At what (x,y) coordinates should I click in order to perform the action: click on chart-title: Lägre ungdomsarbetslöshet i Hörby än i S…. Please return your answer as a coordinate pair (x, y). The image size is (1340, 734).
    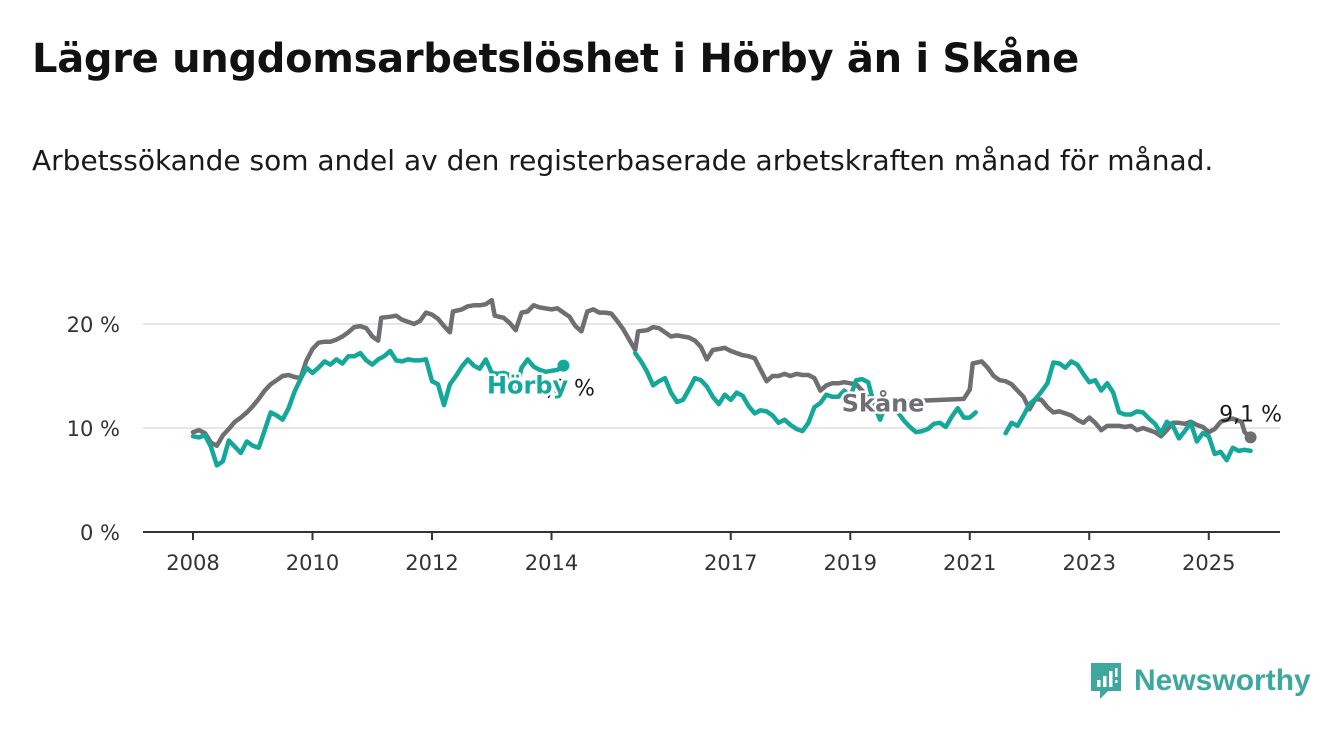
    Looking at the image, I should click on (555, 59).